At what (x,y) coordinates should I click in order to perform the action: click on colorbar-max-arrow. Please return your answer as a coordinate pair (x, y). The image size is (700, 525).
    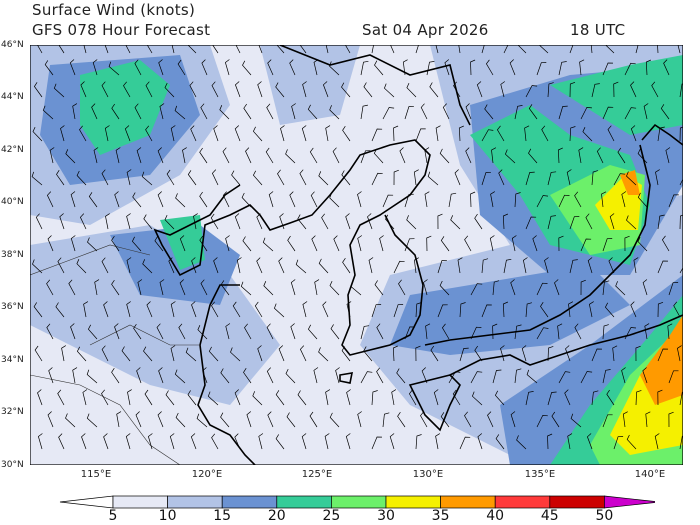
    Looking at the image, I should click on (629, 502).